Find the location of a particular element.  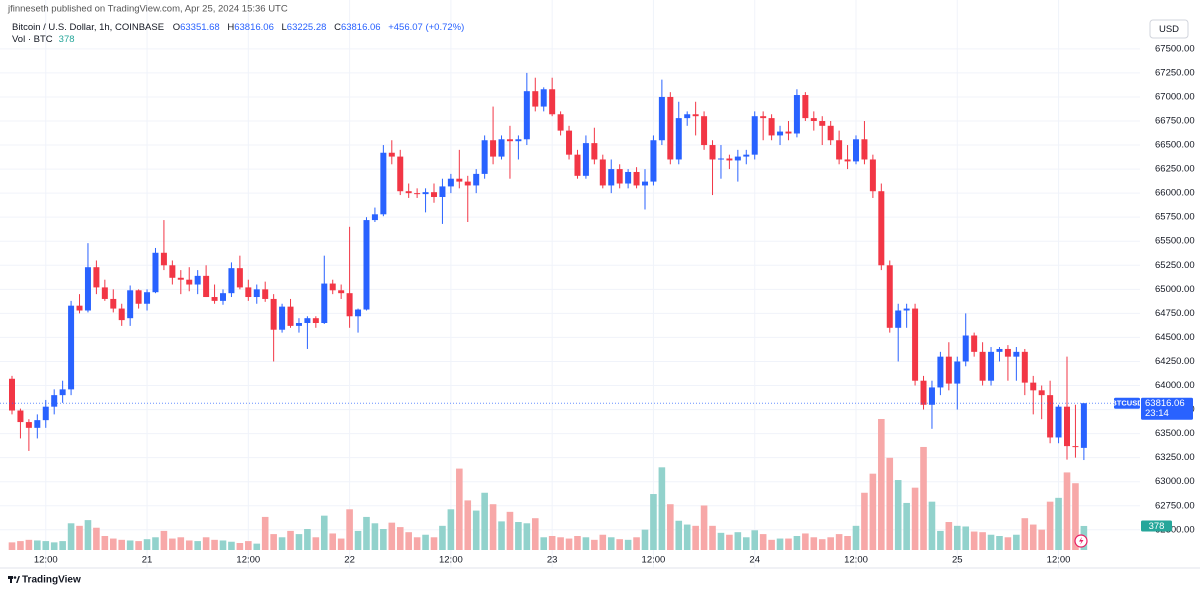

price-tag is located at coordinates (1167, 408).